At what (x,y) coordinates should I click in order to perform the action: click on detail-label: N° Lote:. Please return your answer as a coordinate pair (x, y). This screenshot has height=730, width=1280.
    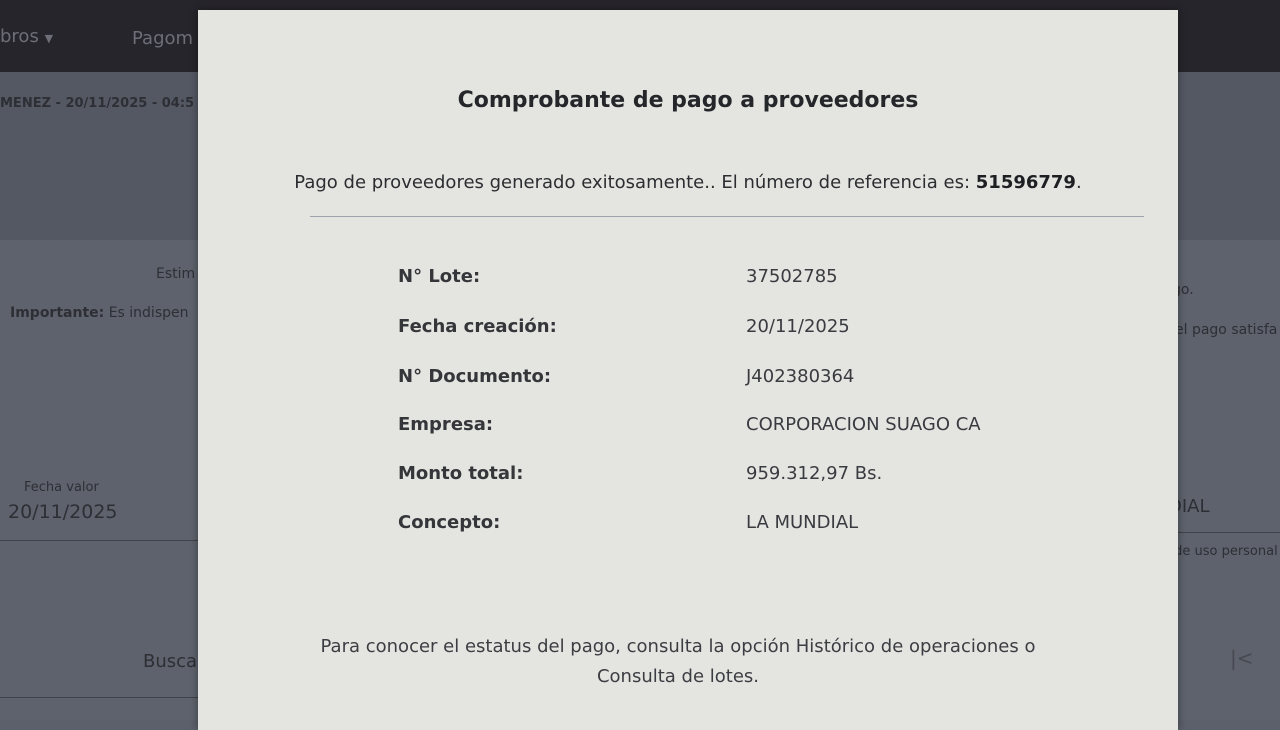
    Looking at the image, I should click on (439, 276).